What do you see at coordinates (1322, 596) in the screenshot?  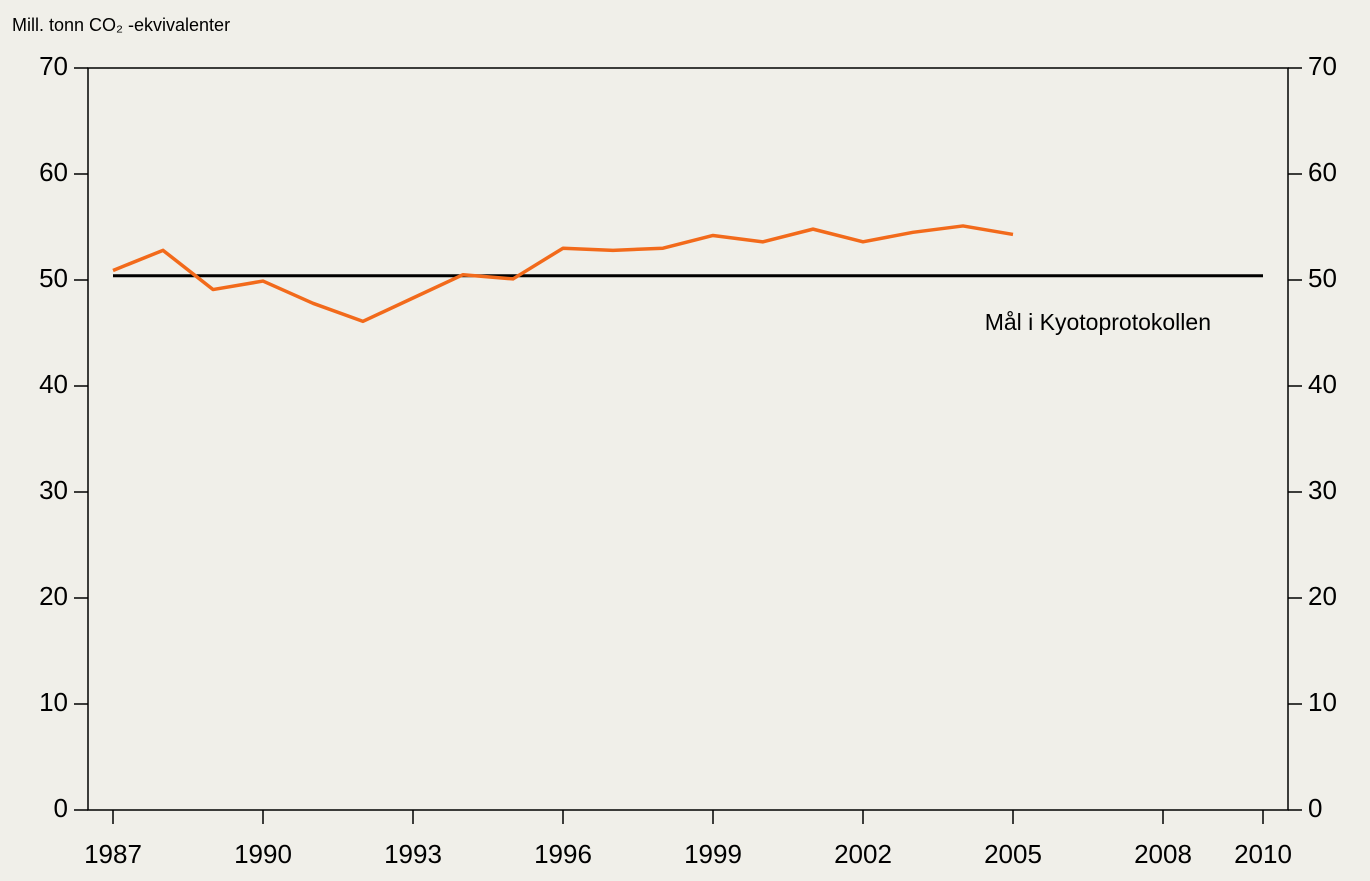 I see `y2-tick-label: 20` at bounding box center [1322, 596].